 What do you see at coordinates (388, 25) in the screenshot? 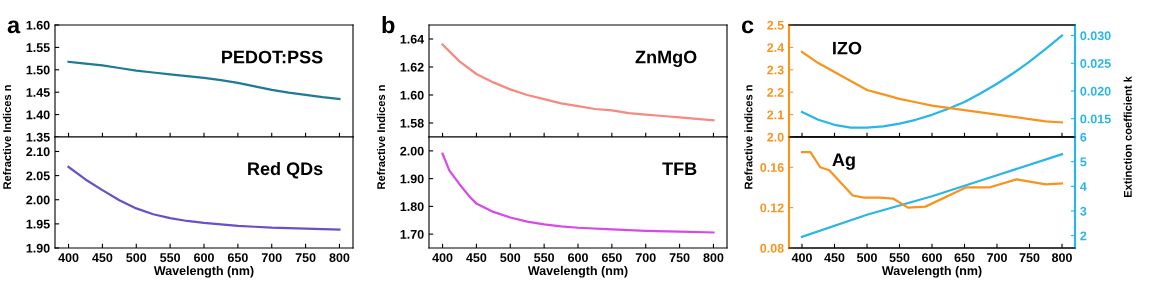
I see `chart-title: b` at bounding box center [388, 25].